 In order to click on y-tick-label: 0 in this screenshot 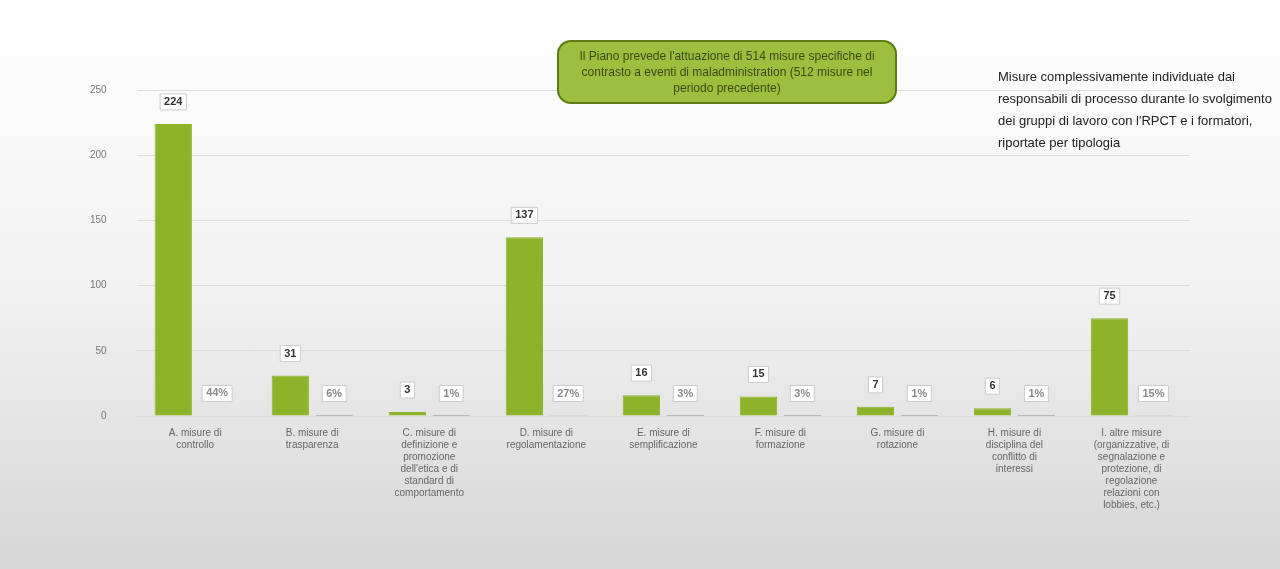, I will do `click(104, 415)`.